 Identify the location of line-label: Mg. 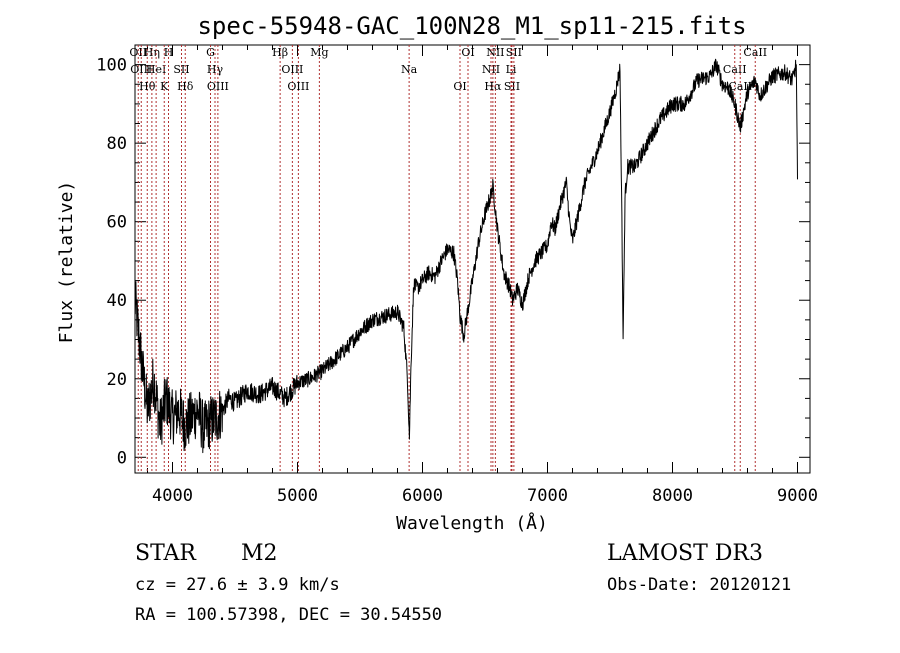
(319, 52).